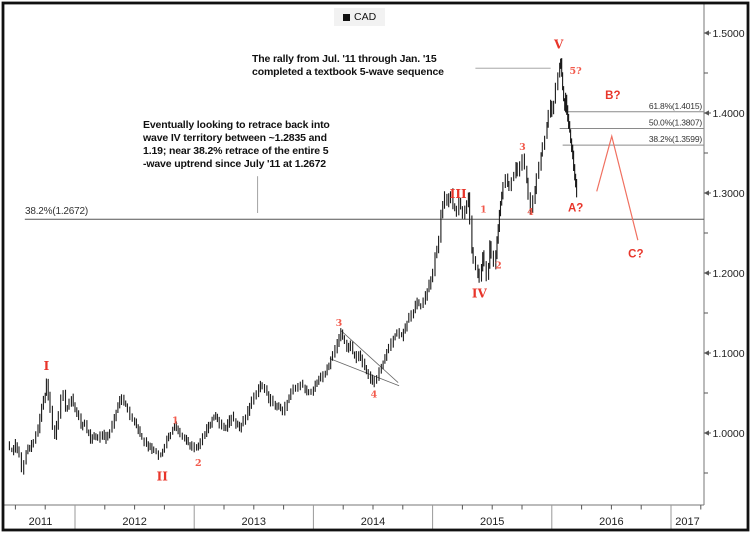  I want to click on abc-projection-line, so click(617, 187).